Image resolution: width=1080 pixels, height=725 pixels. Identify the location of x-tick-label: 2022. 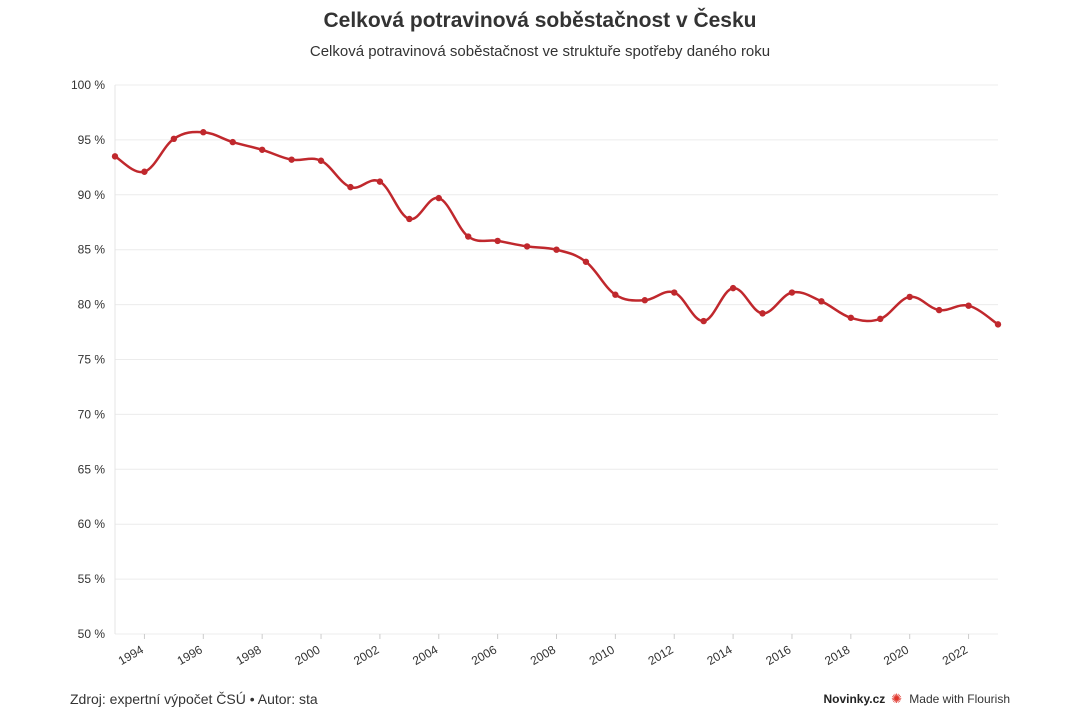
(955, 655).